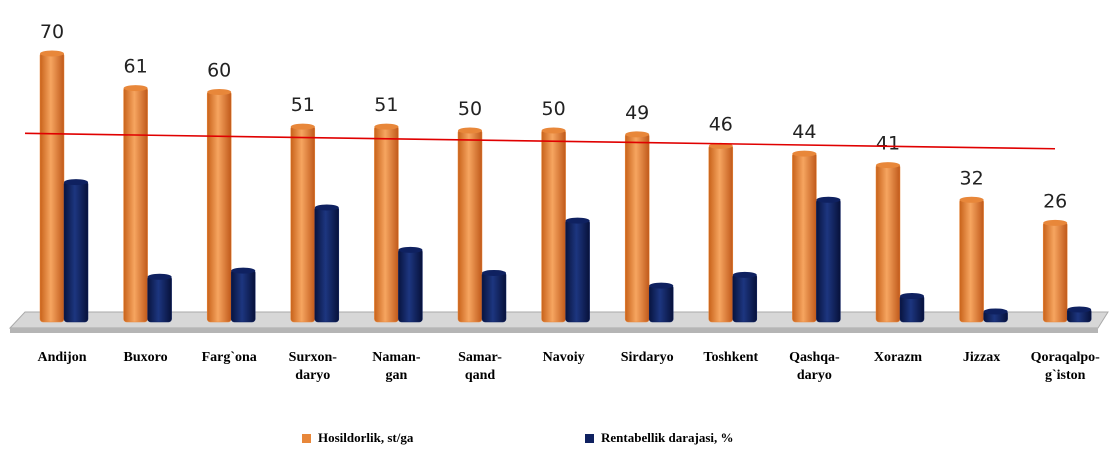 This screenshot has height=450, width=1120. I want to click on x-tick-label: Andijon, so click(61, 357).